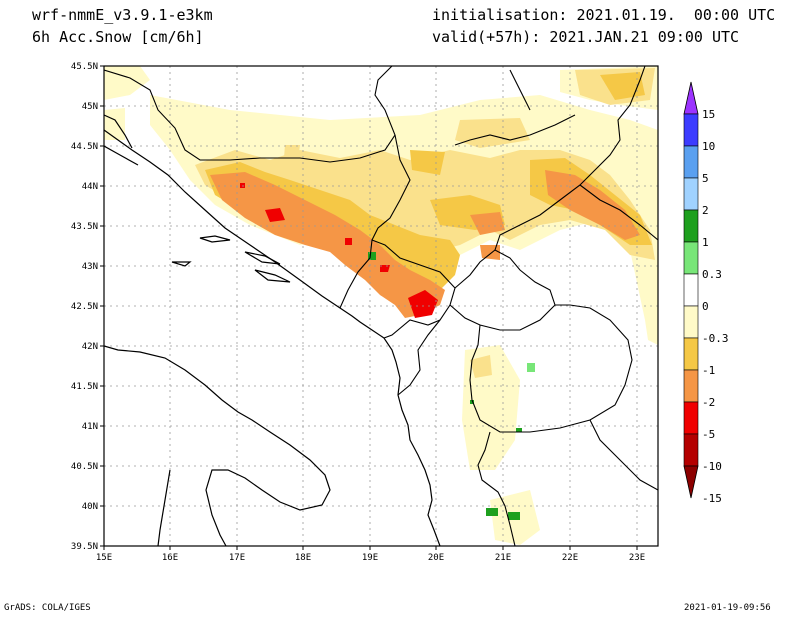  I want to click on colorbar: 15 10 5 2 1 0.3 0 -0.3 -1 -2 -5 -10 -15, so click(706, 293).